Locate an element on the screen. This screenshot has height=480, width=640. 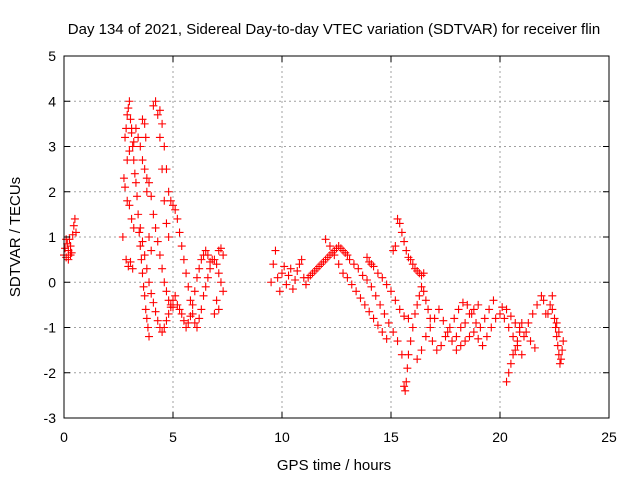
y-tick-label: -2 is located at coordinates (50, 373).